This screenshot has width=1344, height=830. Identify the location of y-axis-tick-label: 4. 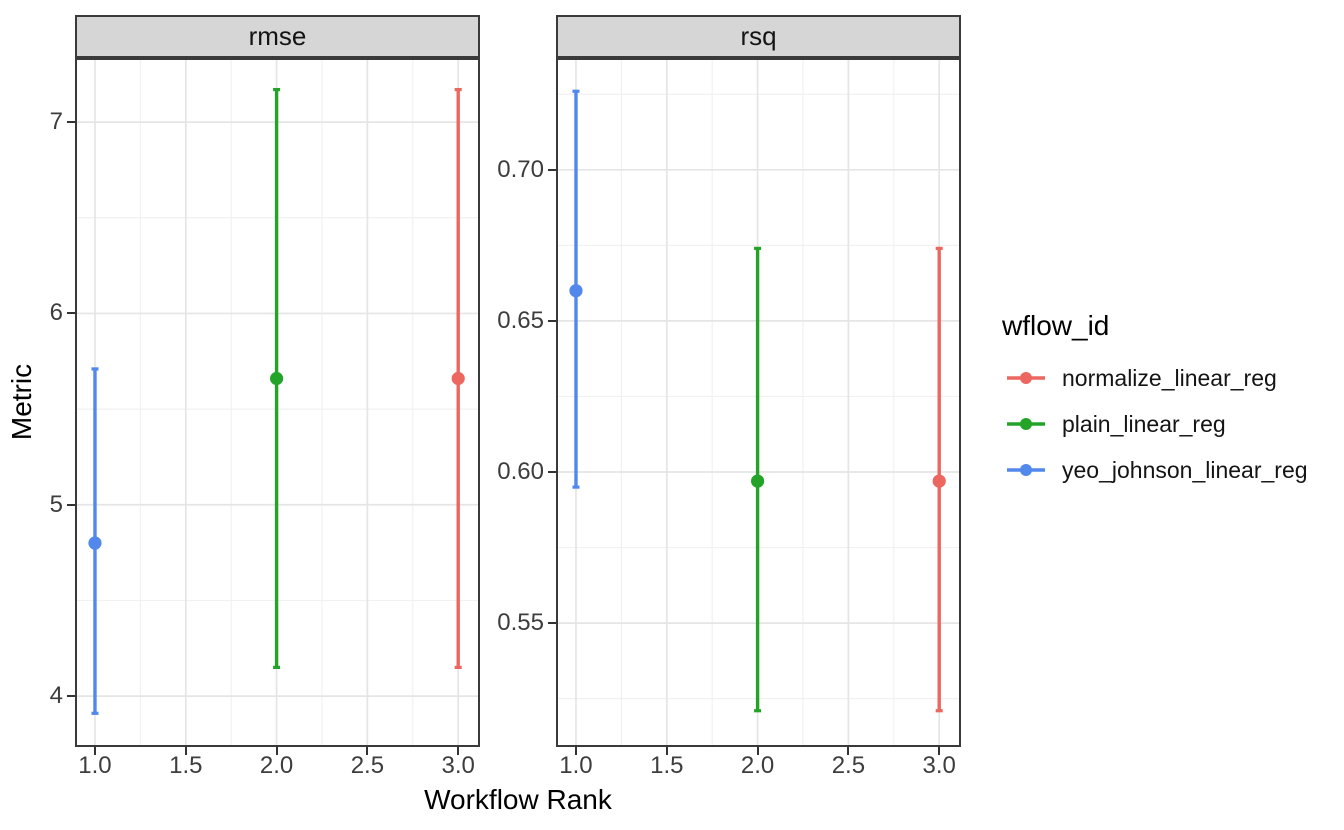
(56, 696).